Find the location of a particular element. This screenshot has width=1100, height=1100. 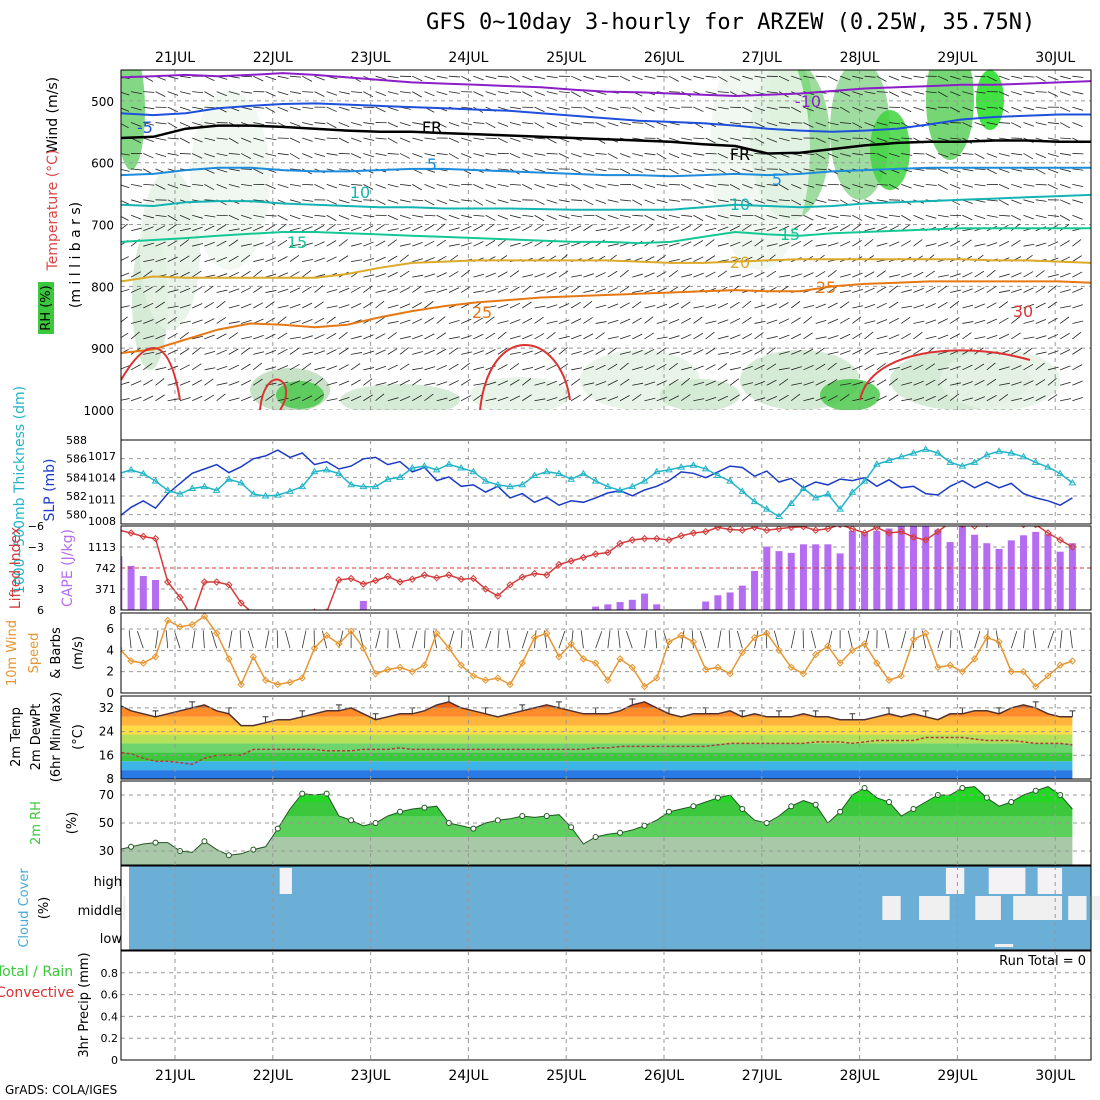

cape-bar is located at coordinates (828, 577).